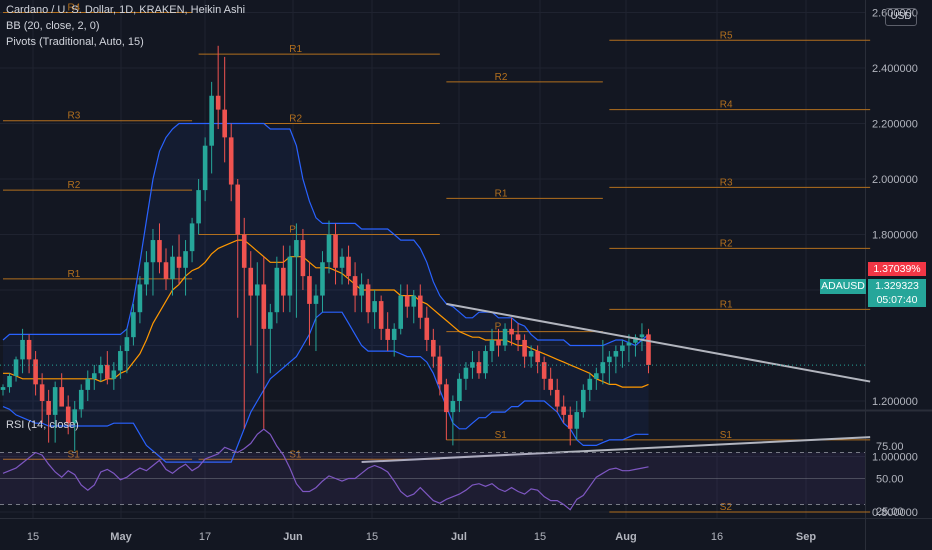 This screenshot has width=932, height=550. What do you see at coordinates (293, 537) in the screenshot?
I see `time-tick-label: Jun` at bounding box center [293, 537].